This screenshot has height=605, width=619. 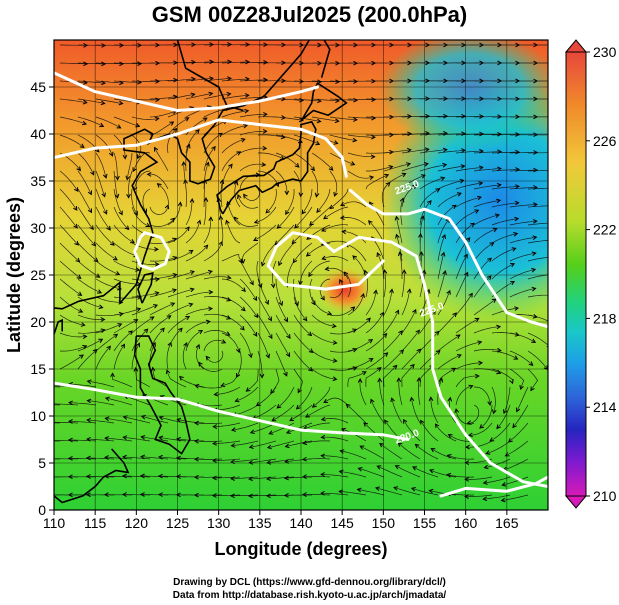 I want to click on x-axis-label: Longitude (degrees), so click(x=300, y=549).